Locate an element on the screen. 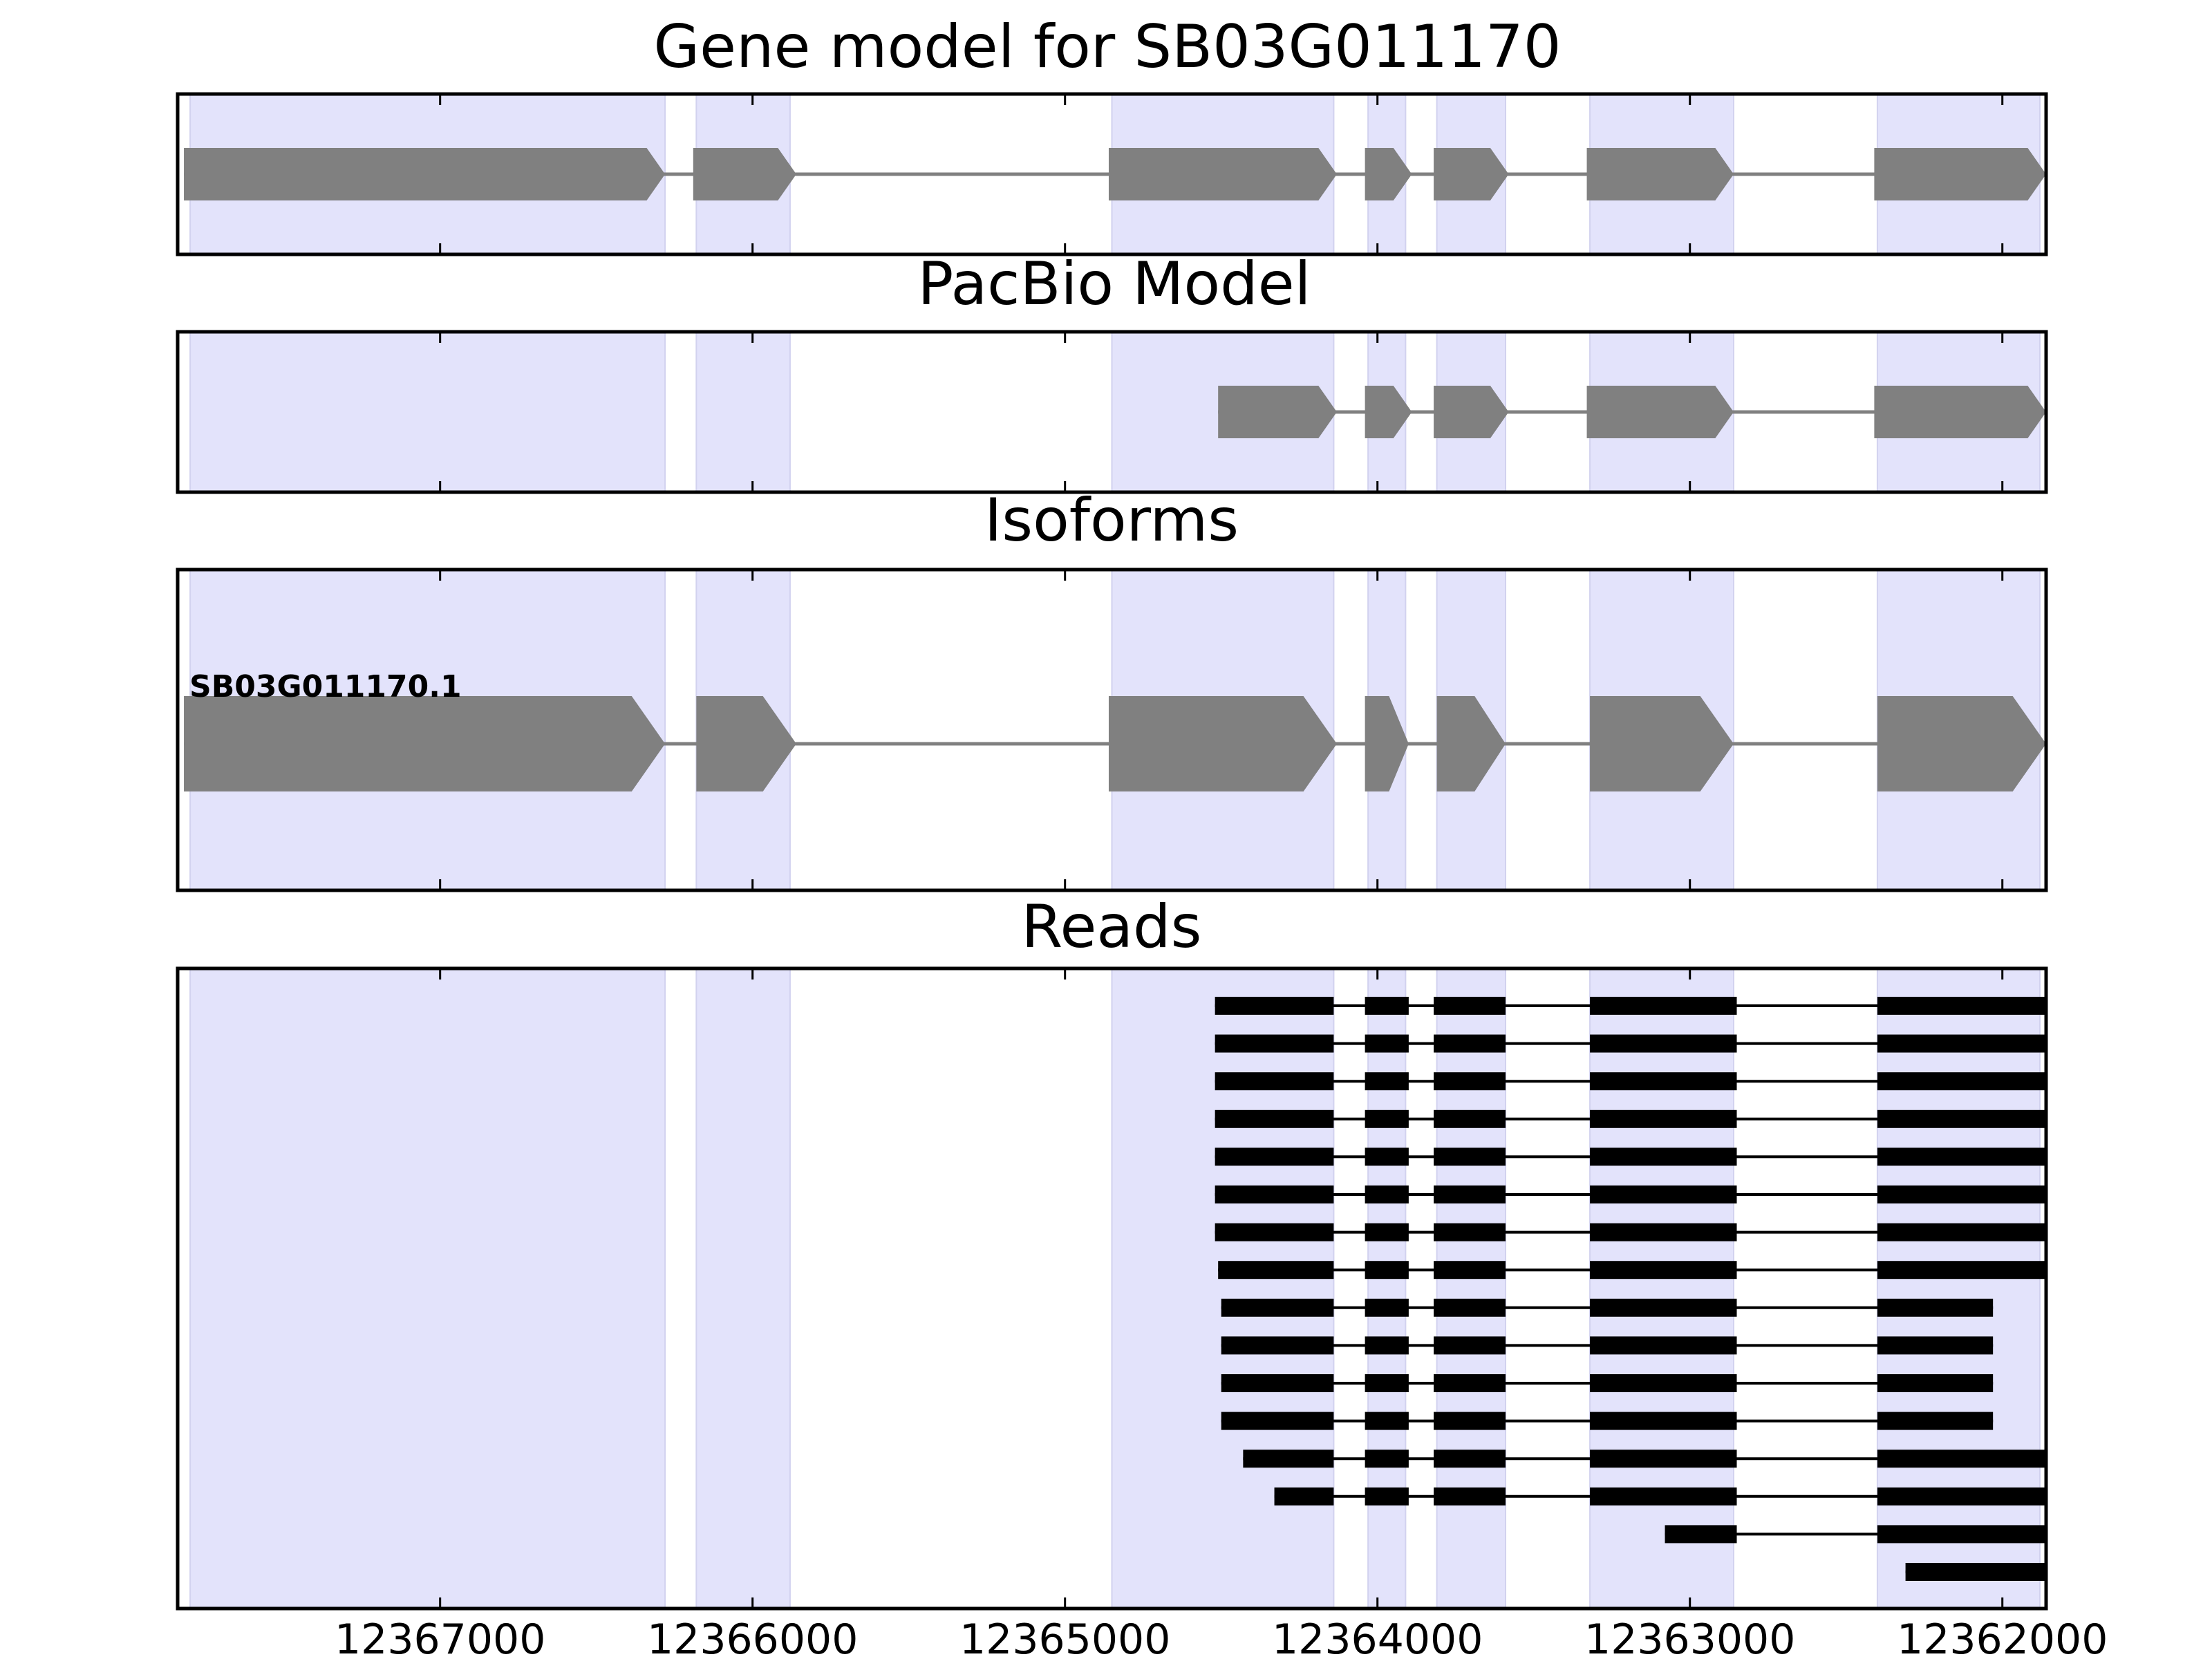 Image resolution: width=2212 pixels, height=1659 pixels. panel-gene-model: Gene model for SB03G011170 is located at coordinates (1112, 134).